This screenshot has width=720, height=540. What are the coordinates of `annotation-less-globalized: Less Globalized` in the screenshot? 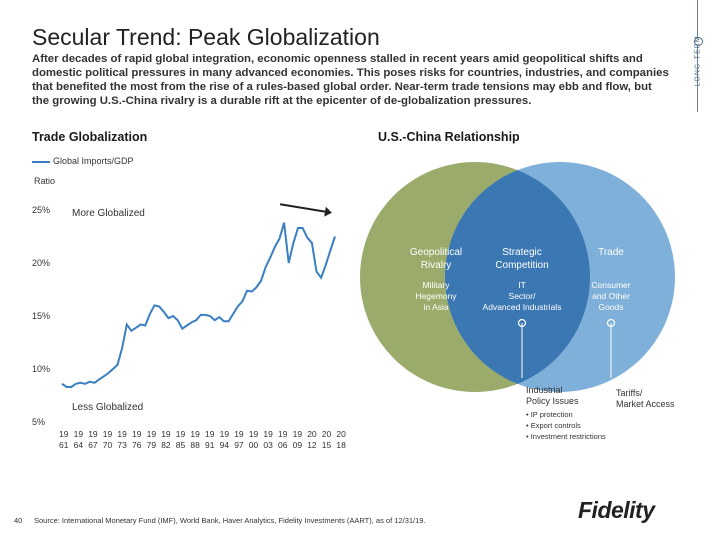 It's located at (107, 407).